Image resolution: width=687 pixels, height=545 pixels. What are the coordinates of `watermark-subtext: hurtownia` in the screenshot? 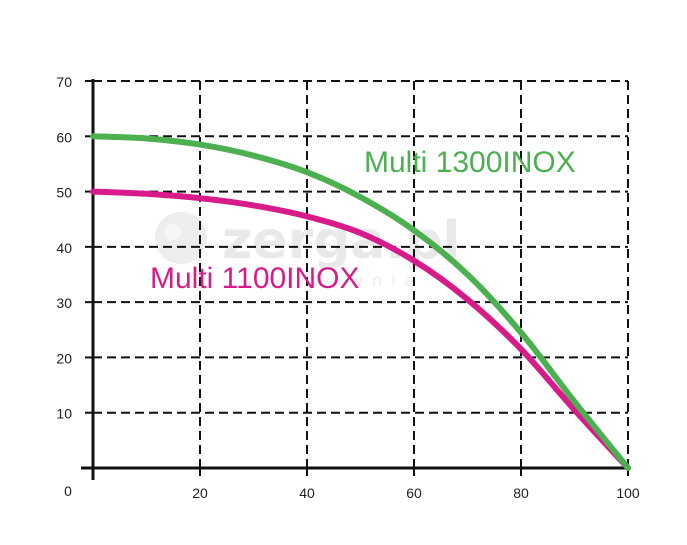 It's located at (342, 280).